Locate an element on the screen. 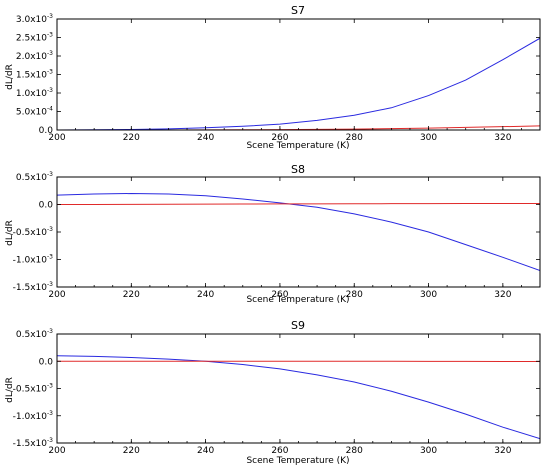  panel-title: S9 is located at coordinates (298, 325).